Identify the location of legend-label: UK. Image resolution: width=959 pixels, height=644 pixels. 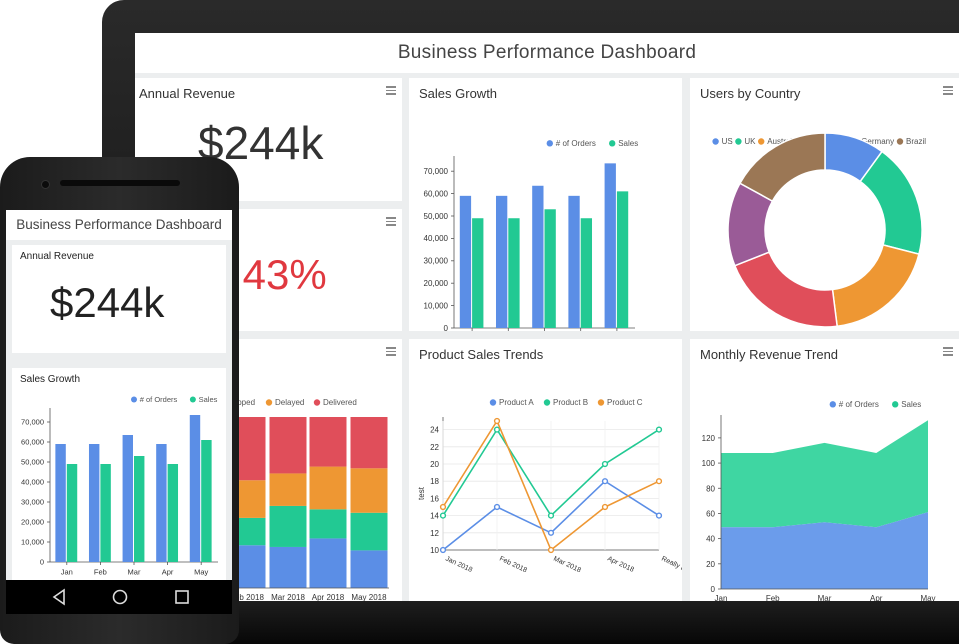
(750, 141).